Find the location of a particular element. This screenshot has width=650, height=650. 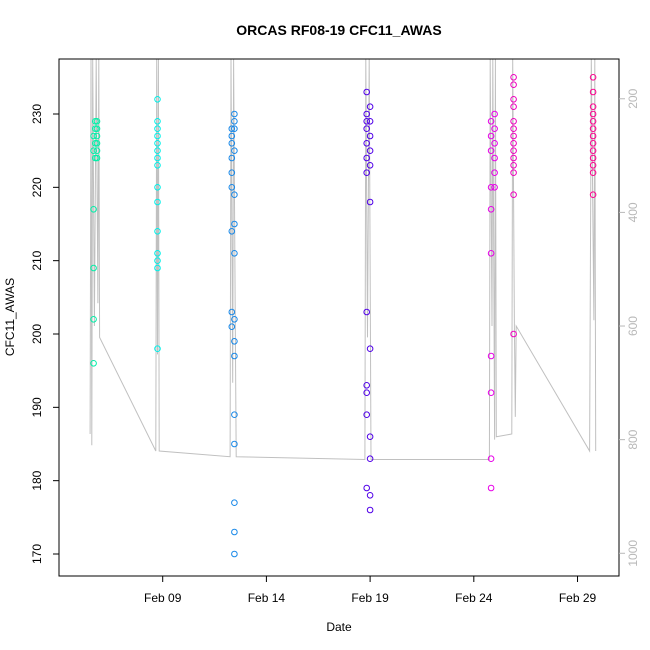

series-rf14 is located at coordinates (593, 136).